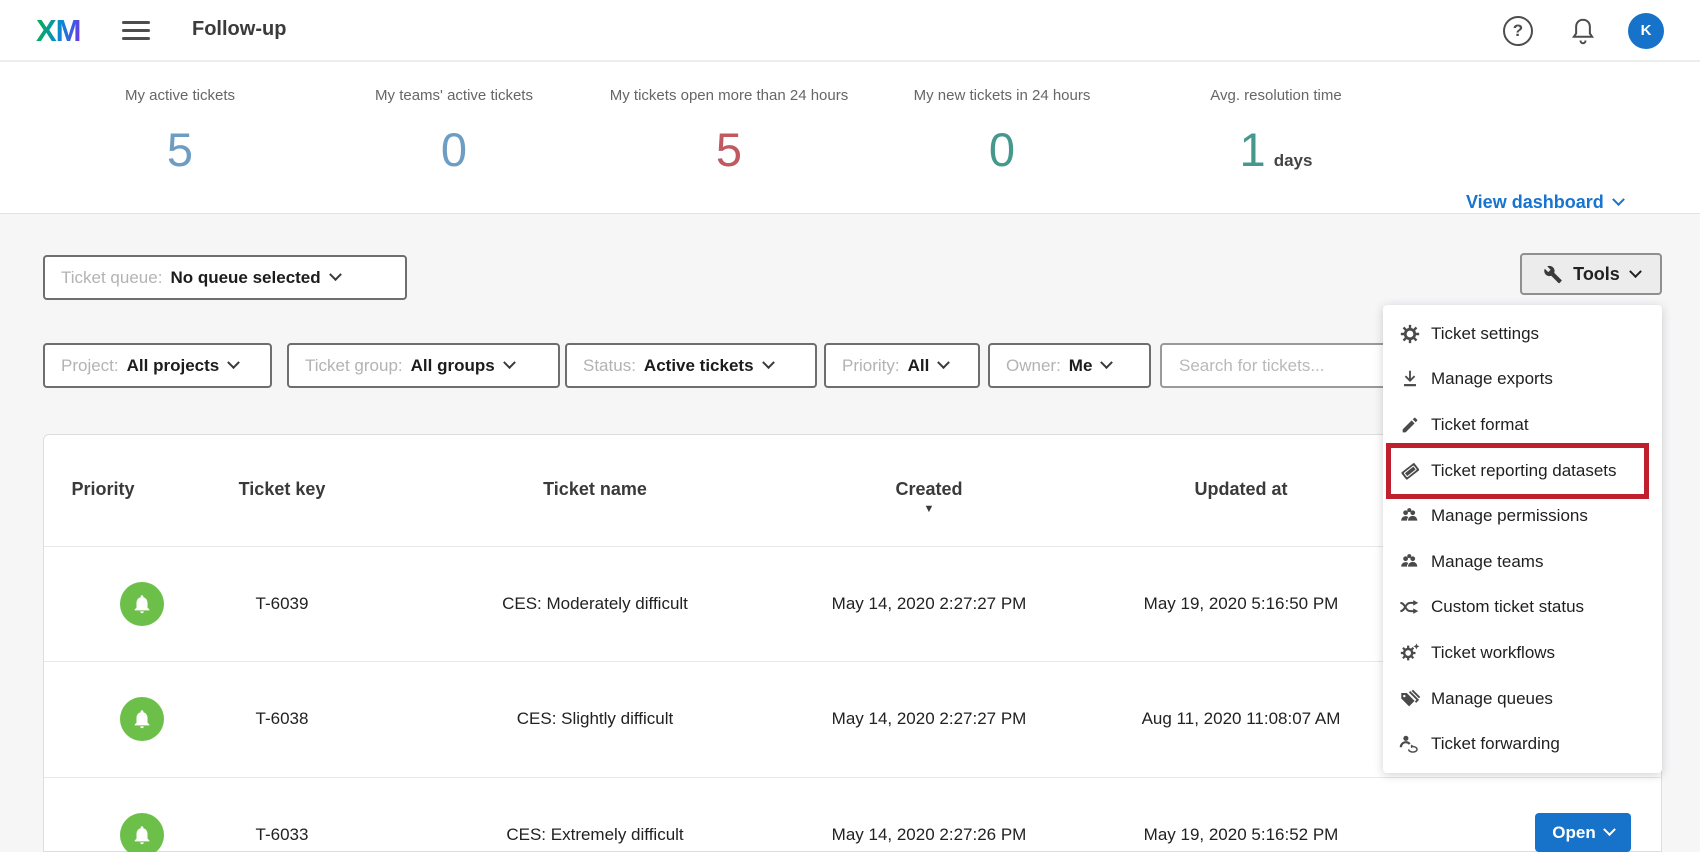  What do you see at coordinates (58, 30) in the screenshot?
I see `xm-logo: XM` at bounding box center [58, 30].